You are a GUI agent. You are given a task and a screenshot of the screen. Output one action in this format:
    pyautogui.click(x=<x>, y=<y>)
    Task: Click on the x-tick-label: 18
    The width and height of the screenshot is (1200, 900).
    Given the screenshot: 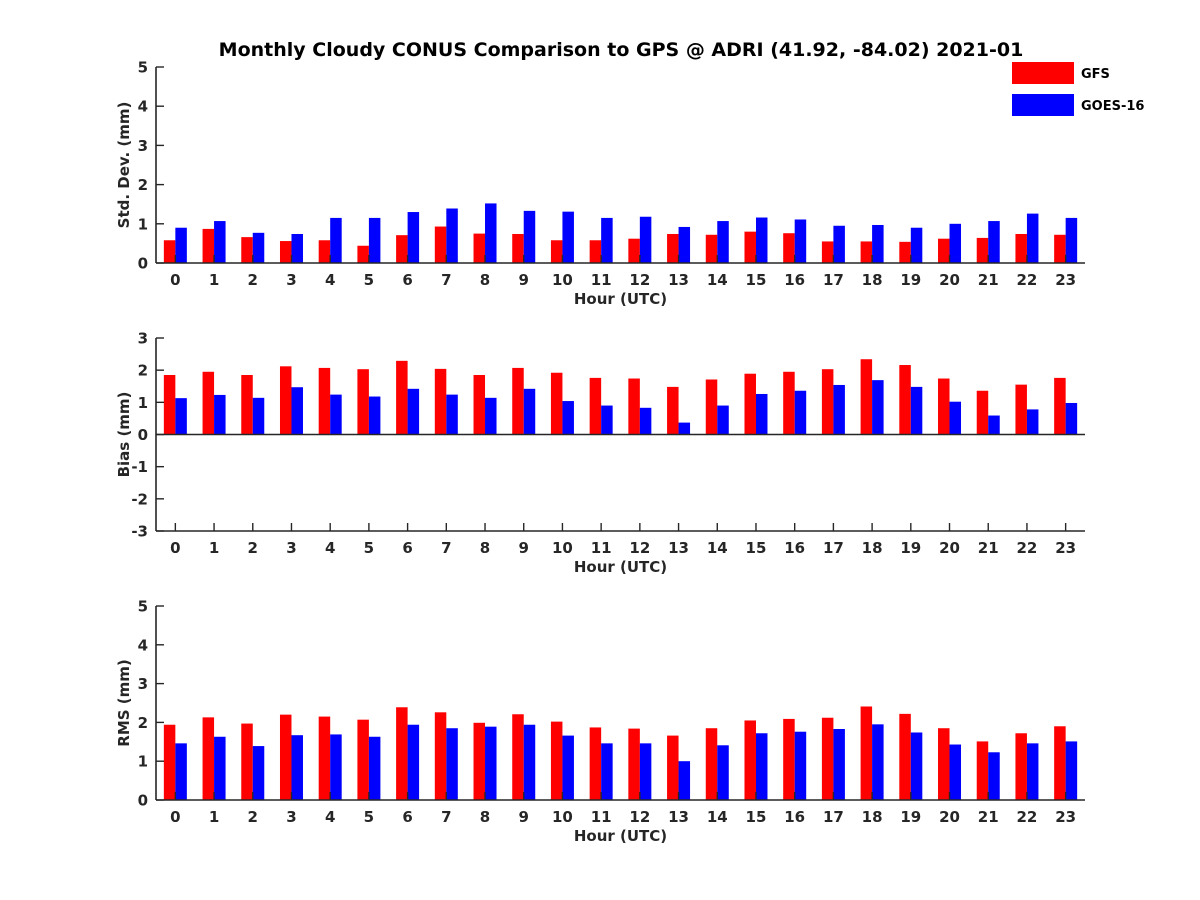 What is the action you would take?
    pyautogui.click(x=872, y=548)
    